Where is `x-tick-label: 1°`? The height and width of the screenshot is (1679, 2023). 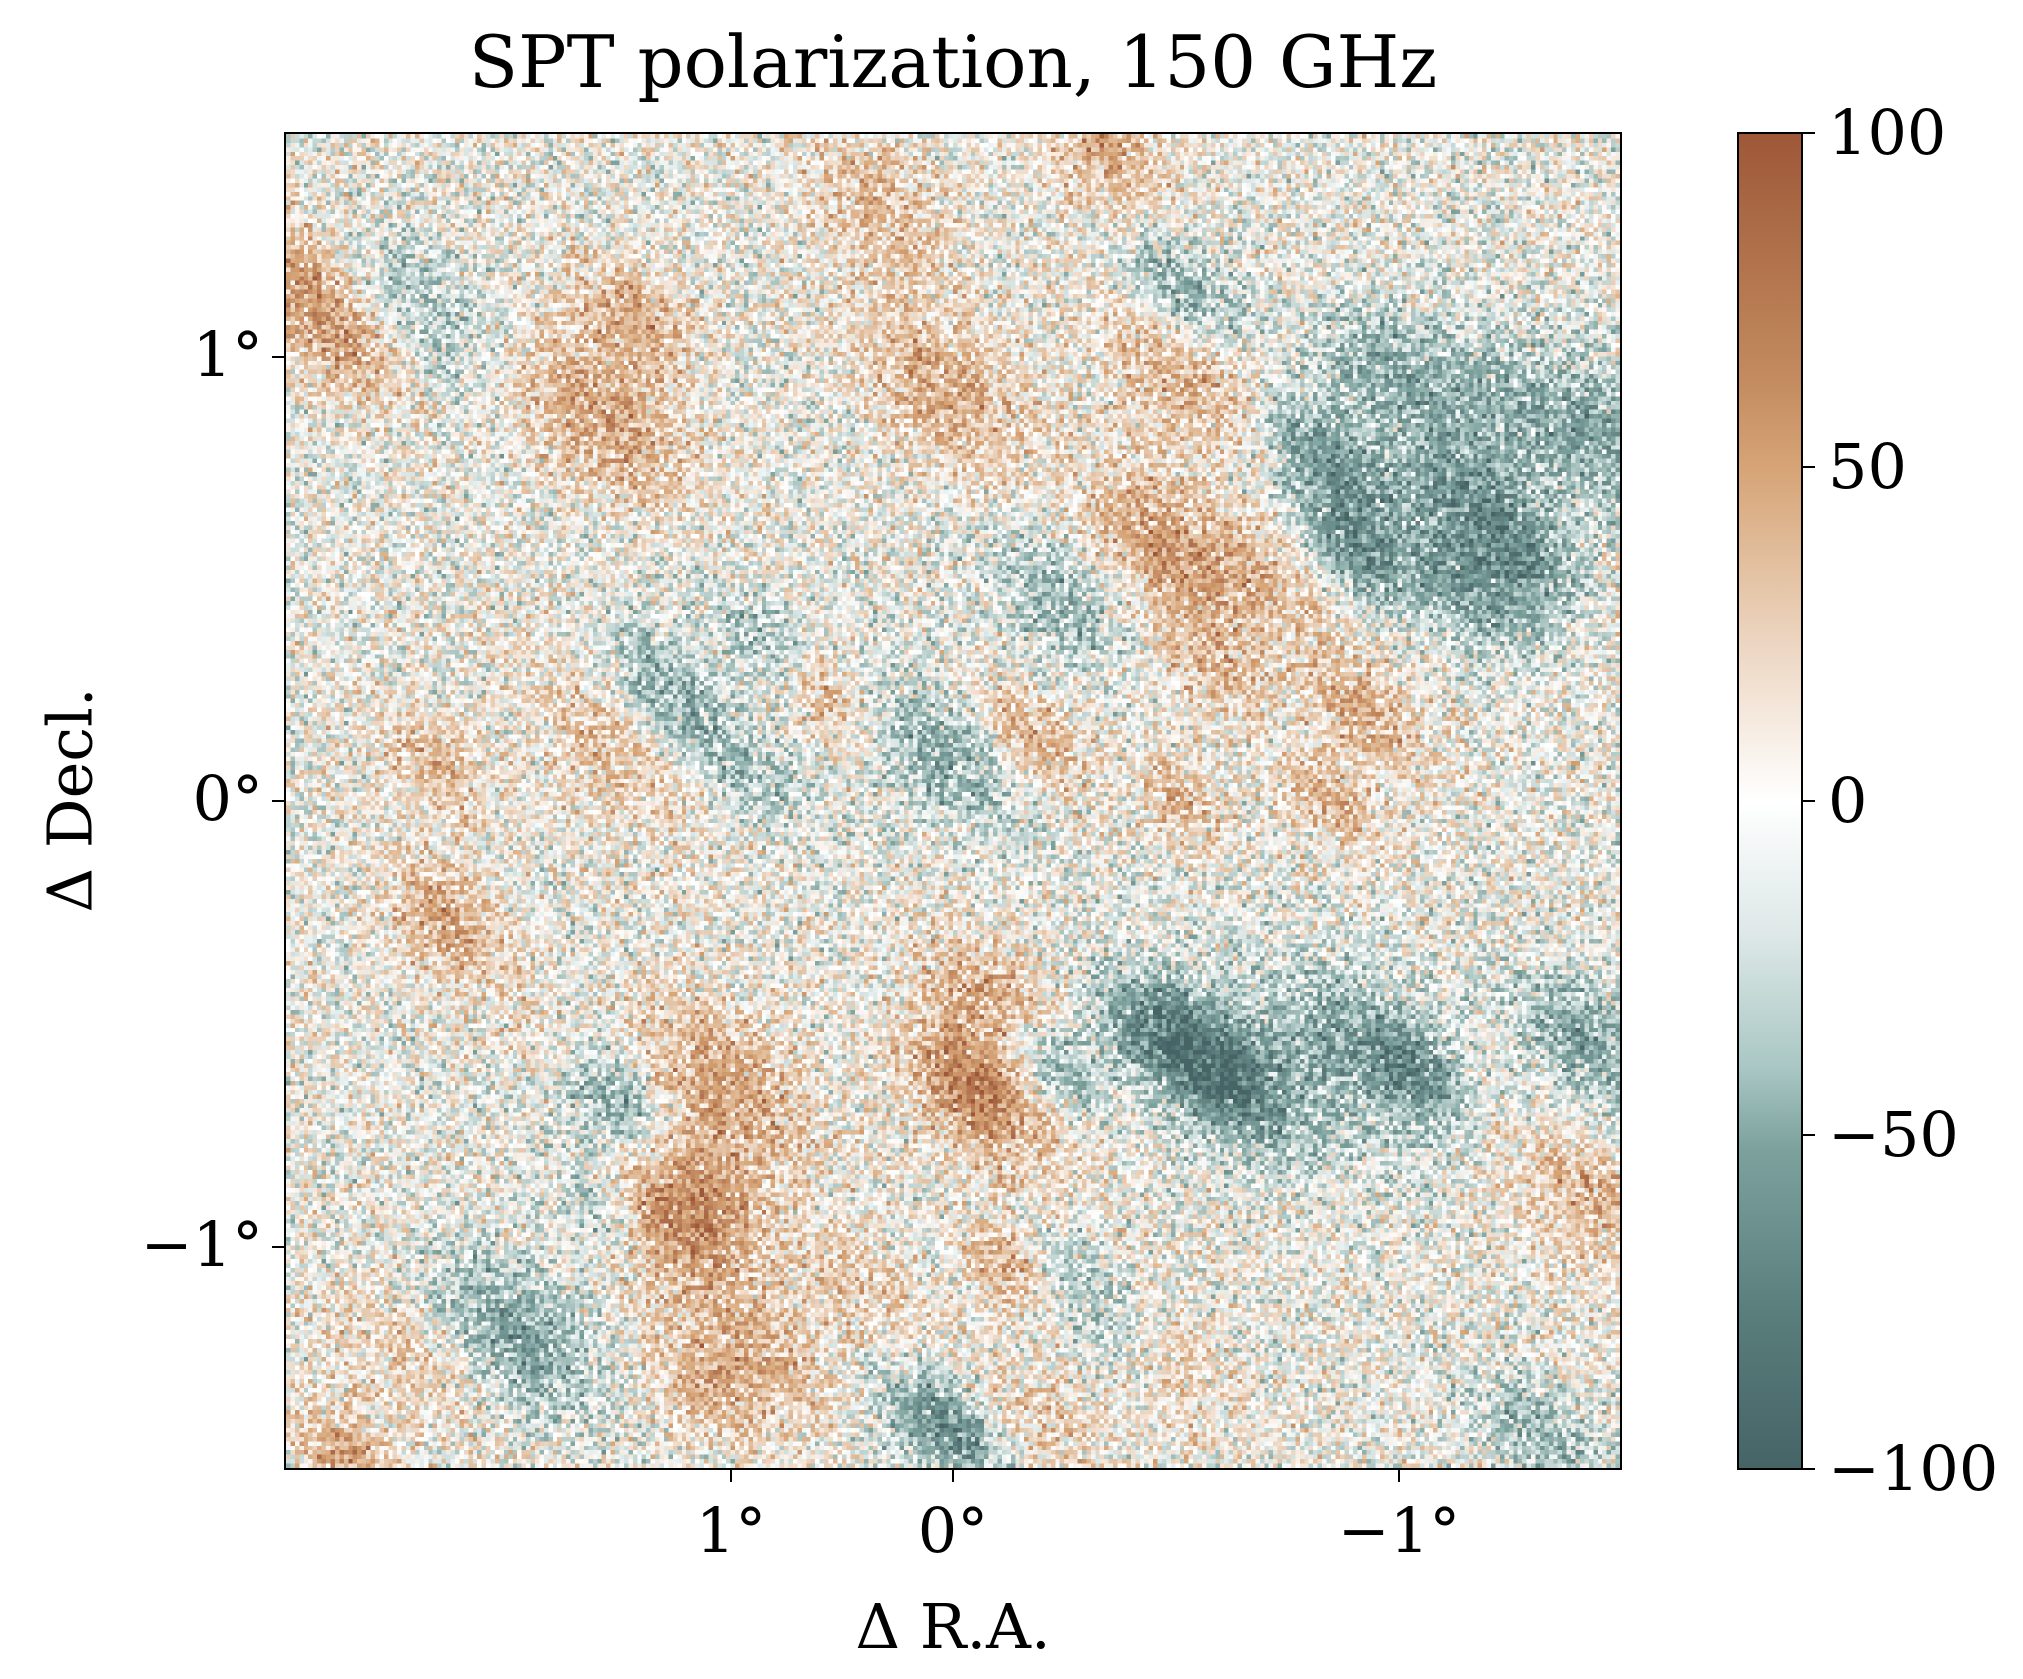
x-tick-label: 1° is located at coordinates (731, 1530).